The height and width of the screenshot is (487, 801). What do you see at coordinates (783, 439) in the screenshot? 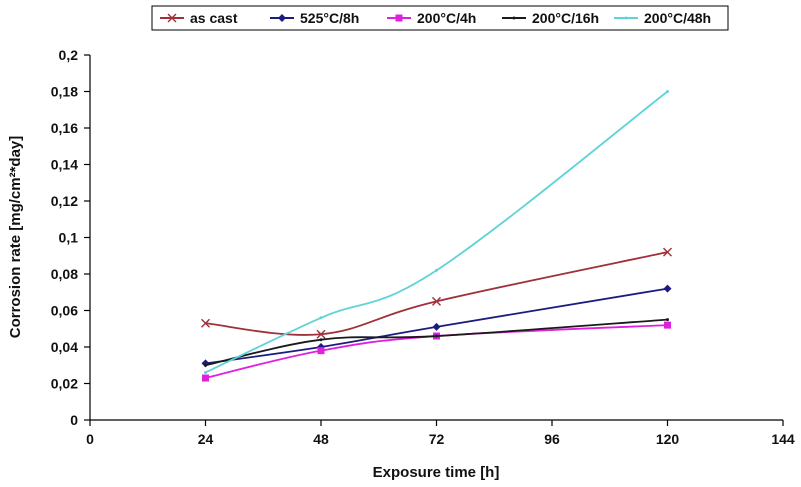
I see `x-tick-label: 144` at bounding box center [783, 439].